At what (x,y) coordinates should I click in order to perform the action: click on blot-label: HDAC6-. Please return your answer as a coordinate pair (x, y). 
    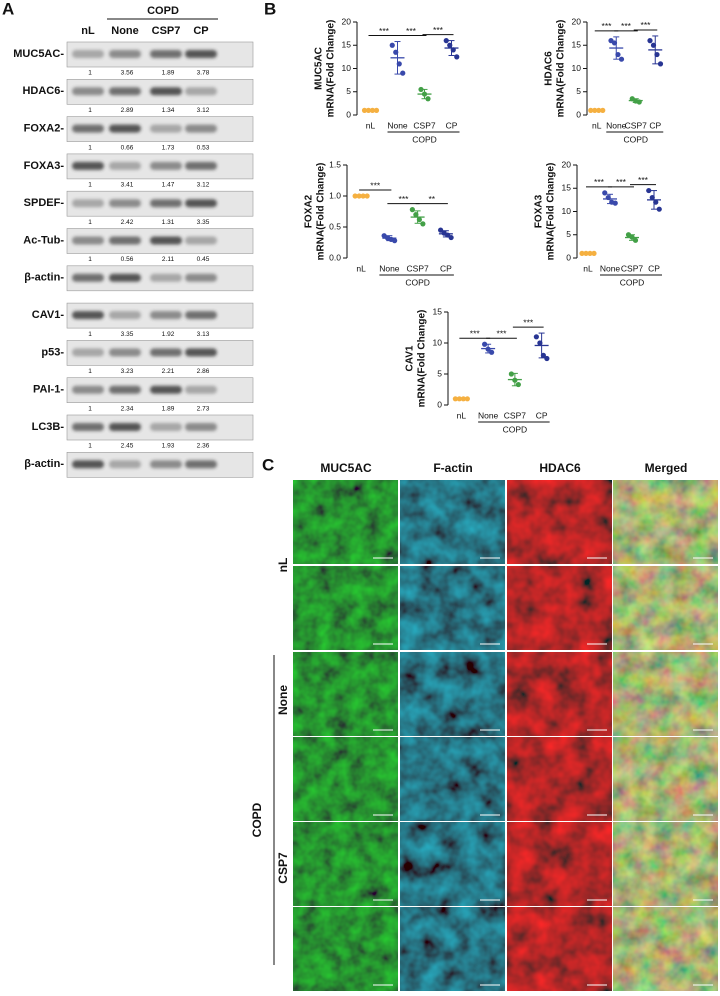
    Looking at the image, I should click on (43, 91).